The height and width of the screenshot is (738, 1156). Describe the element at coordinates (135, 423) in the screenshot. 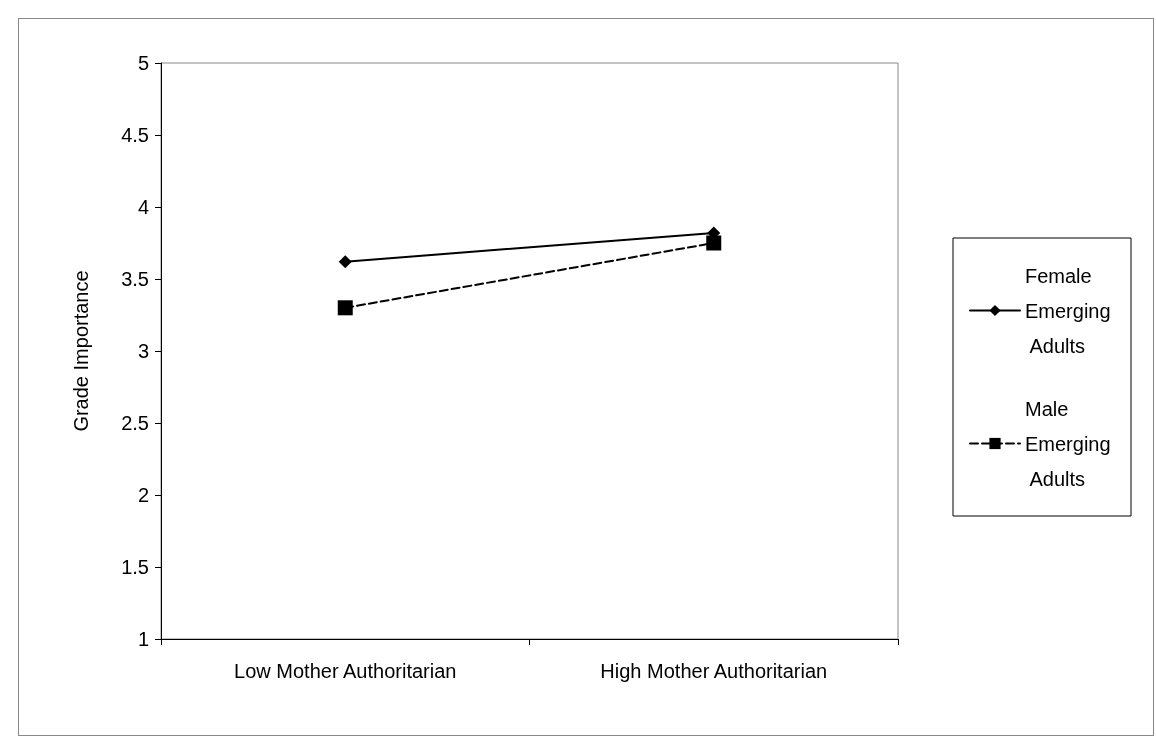

I see `y-tick-label: 2.5` at that location.